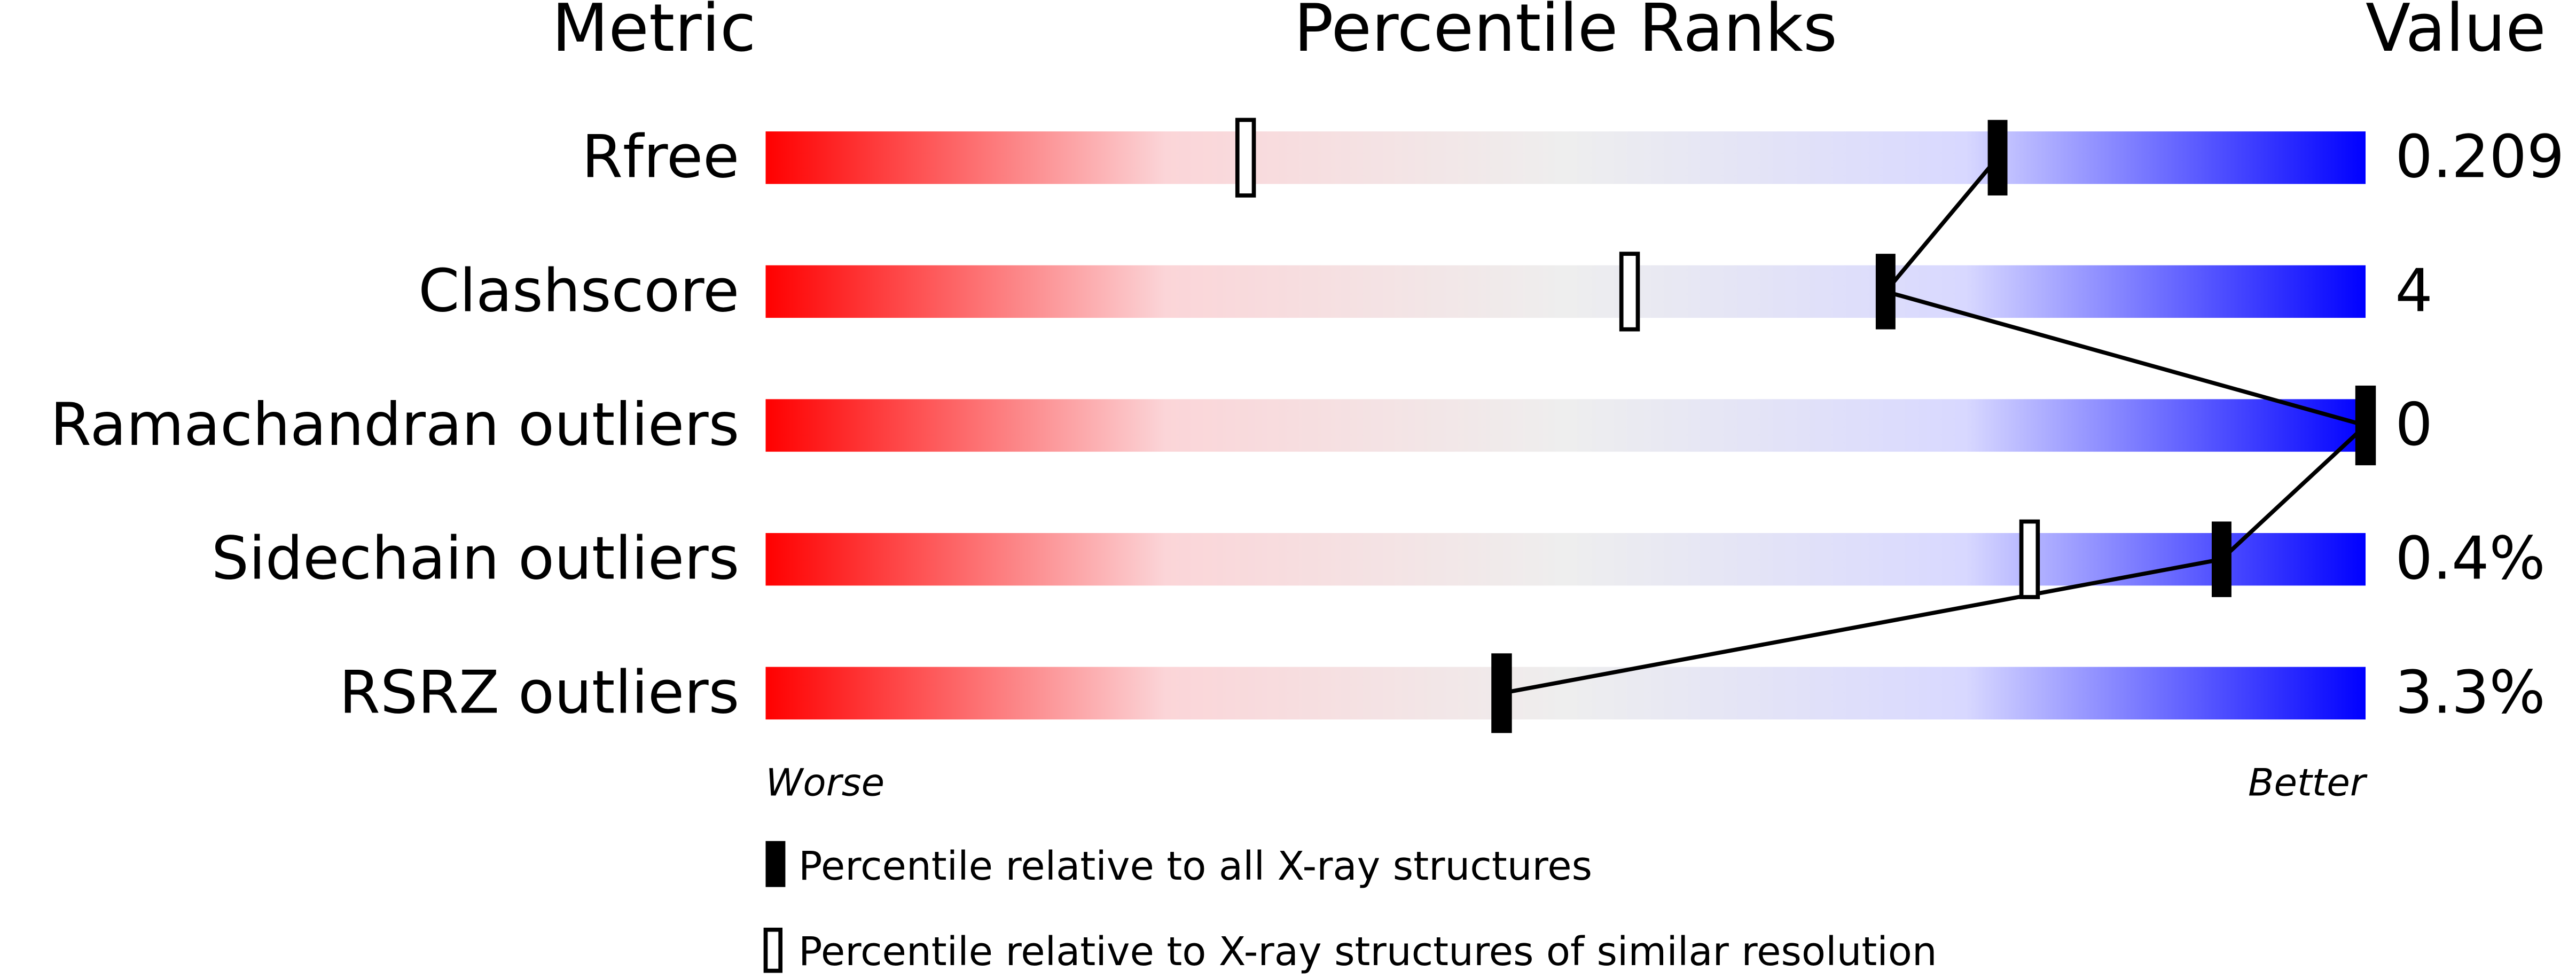 The image size is (2576, 979). I want to click on metric-value: 4, so click(2413, 290).